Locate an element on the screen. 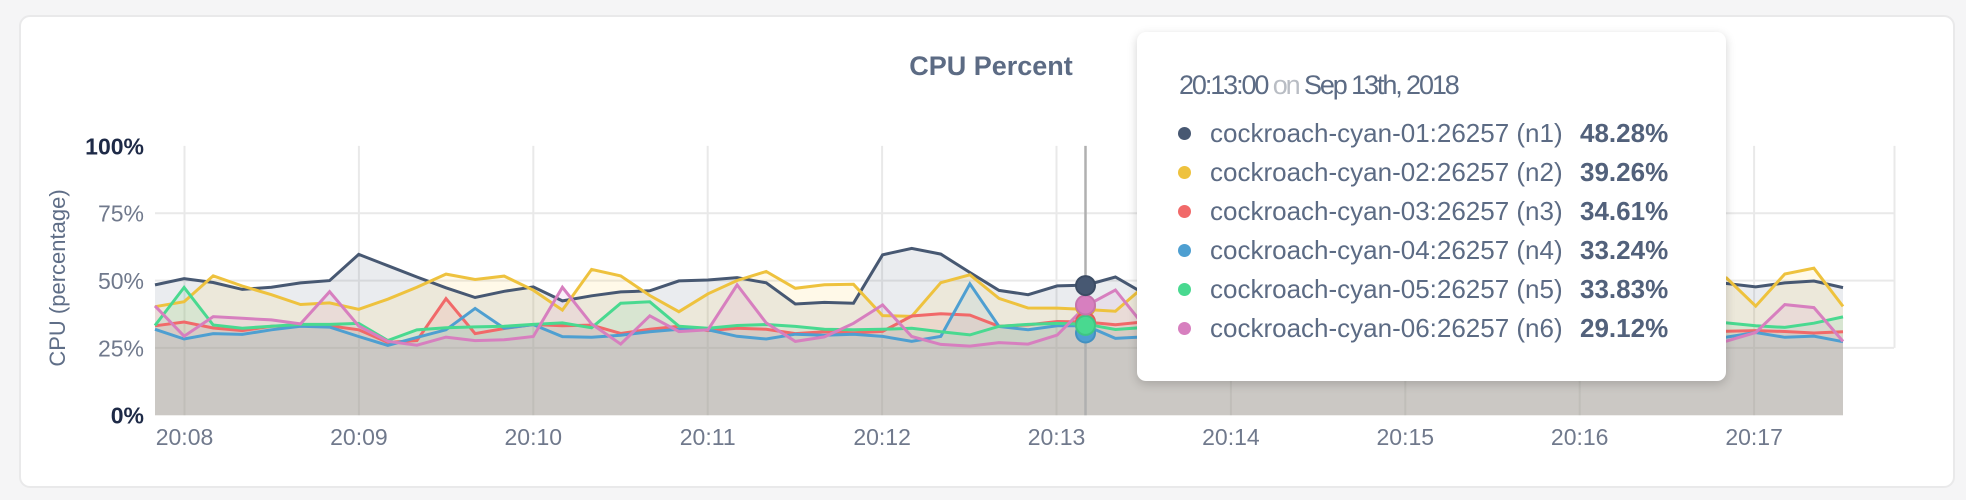 The height and width of the screenshot is (500, 1966). svg-text: 20:09 is located at coordinates (359, 437).